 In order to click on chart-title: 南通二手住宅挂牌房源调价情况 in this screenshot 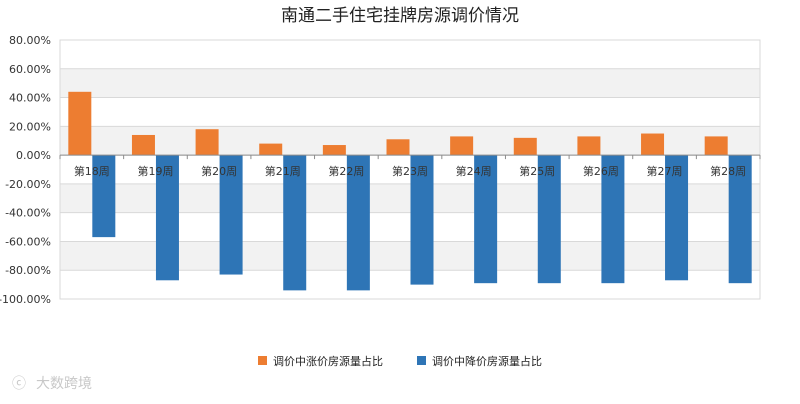, I will do `click(400, 16)`.